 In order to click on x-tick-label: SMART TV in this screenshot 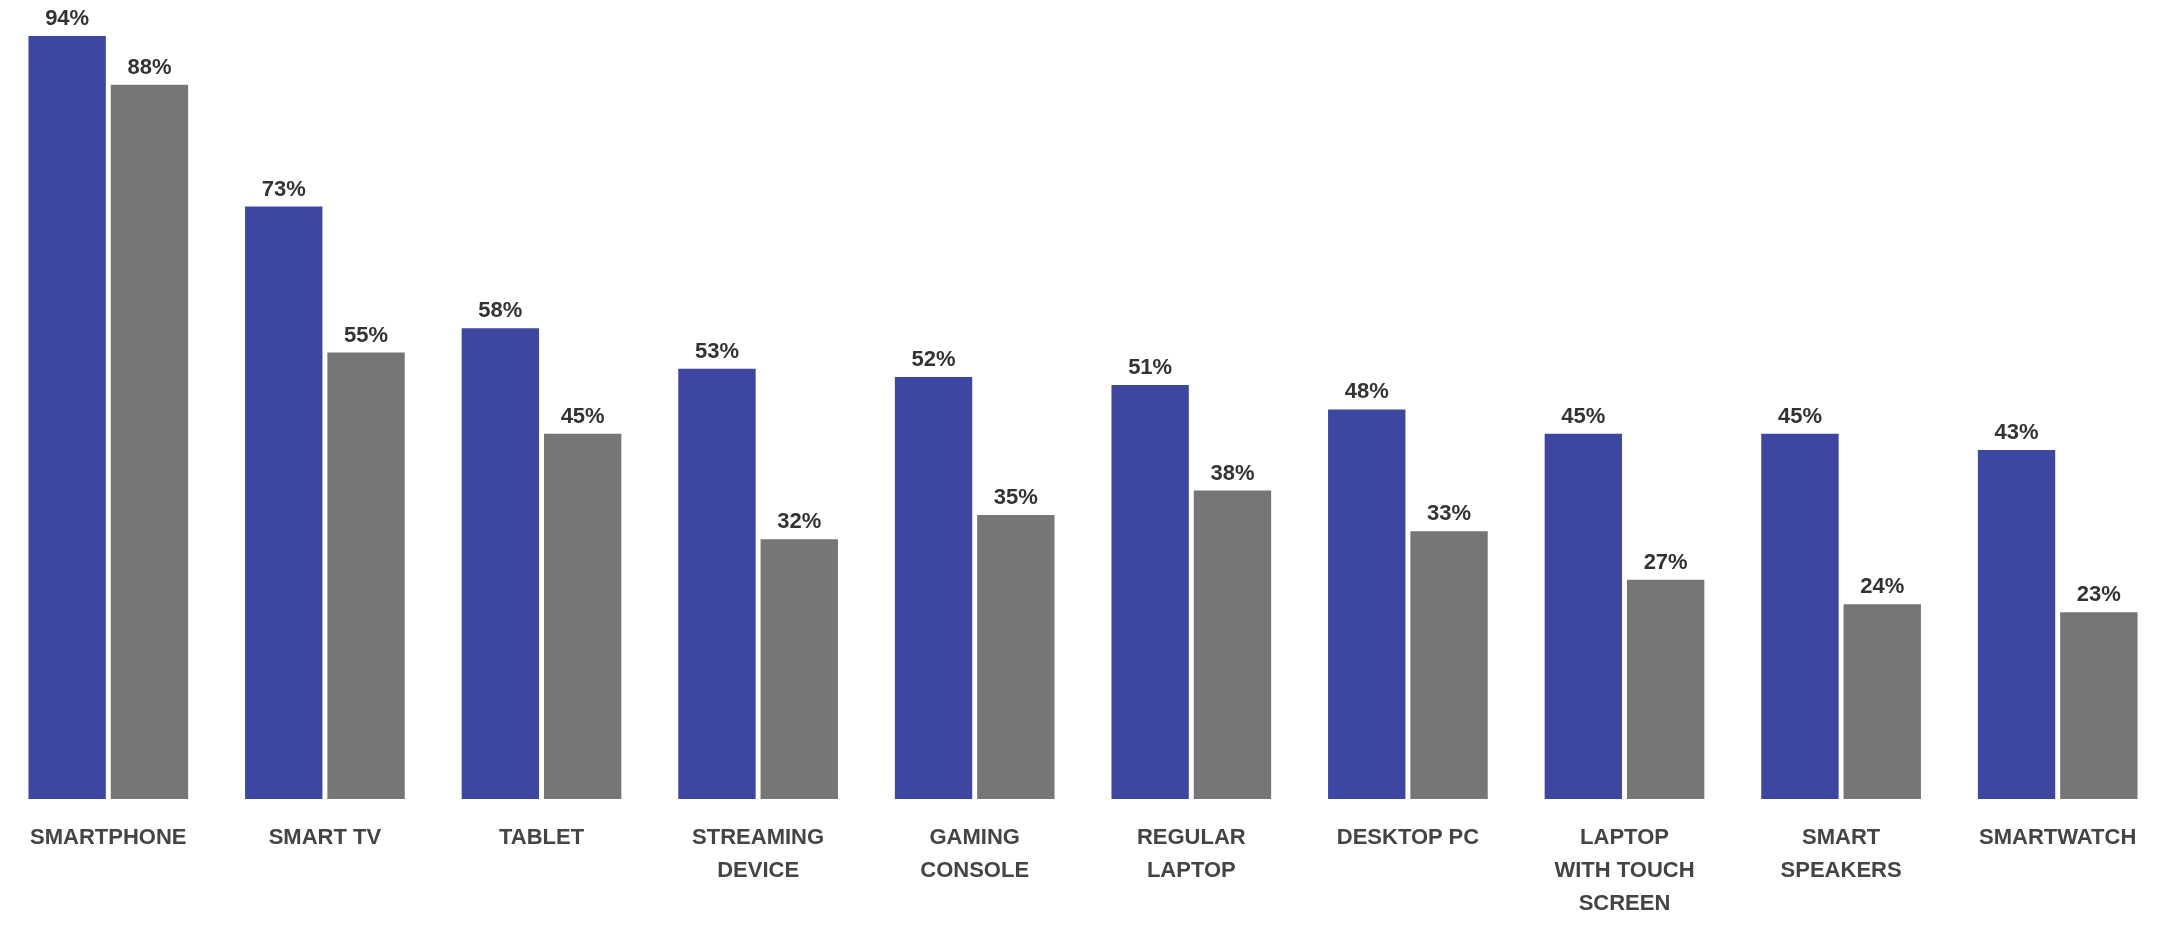, I will do `click(325, 836)`.